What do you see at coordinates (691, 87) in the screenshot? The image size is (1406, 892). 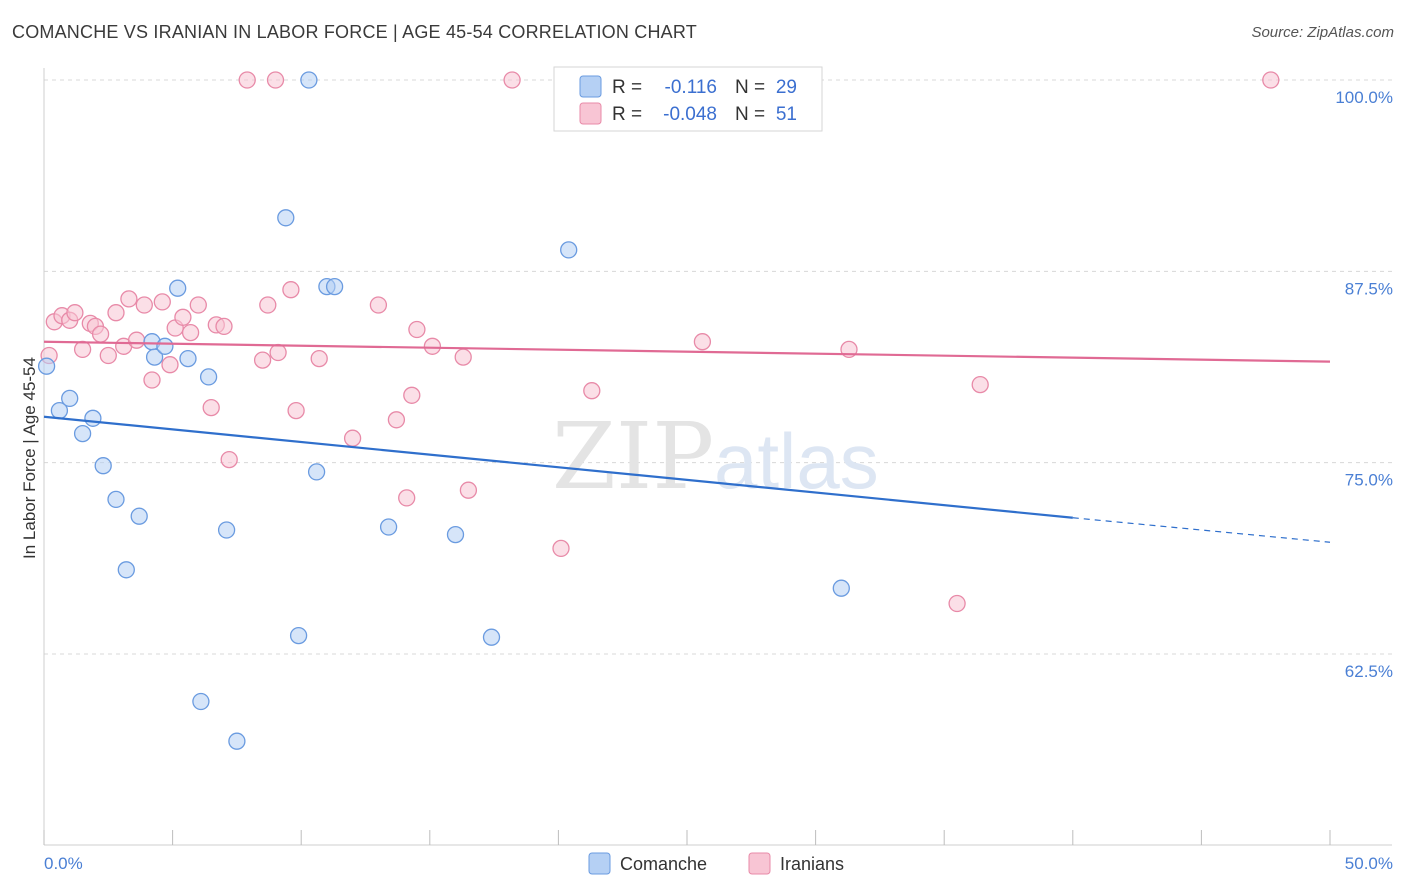 I see `legend-r-value-comanche: -0.116` at bounding box center [691, 87].